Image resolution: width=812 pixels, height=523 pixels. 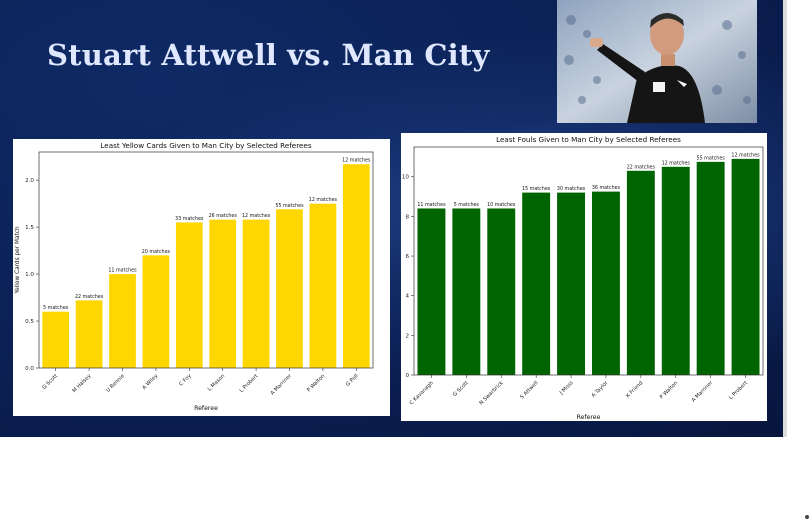 What do you see at coordinates (600, 389) in the screenshot?
I see `x-tick-label: A Taylor` at bounding box center [600, 389].